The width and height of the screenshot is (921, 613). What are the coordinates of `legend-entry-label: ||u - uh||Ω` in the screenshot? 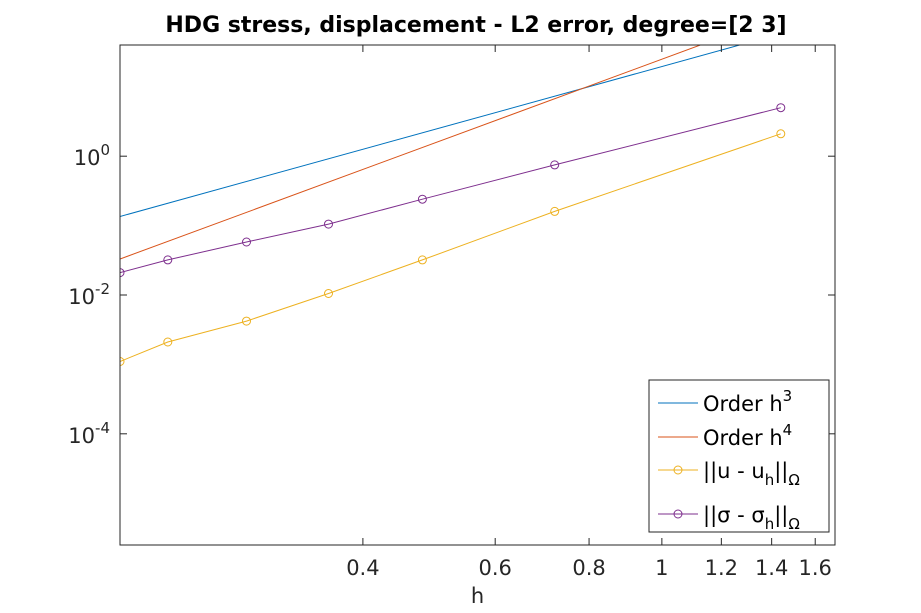 It's located at (751, 474).